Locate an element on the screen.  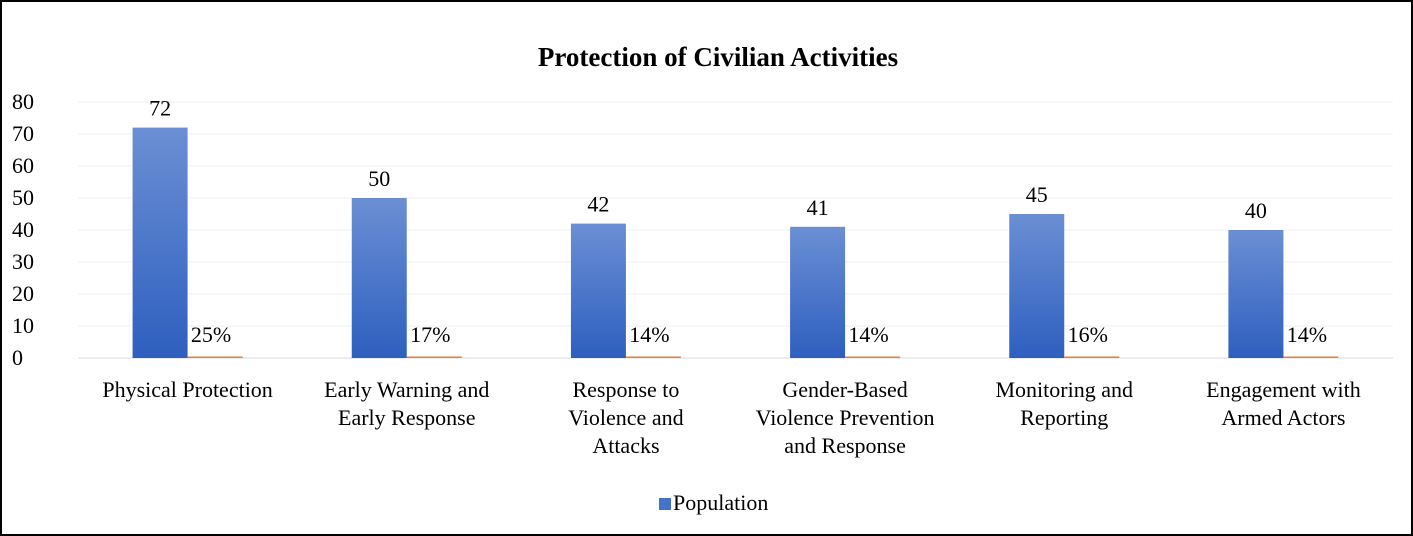
x-tick-label: Violence and is located at coordinates (625, 417).